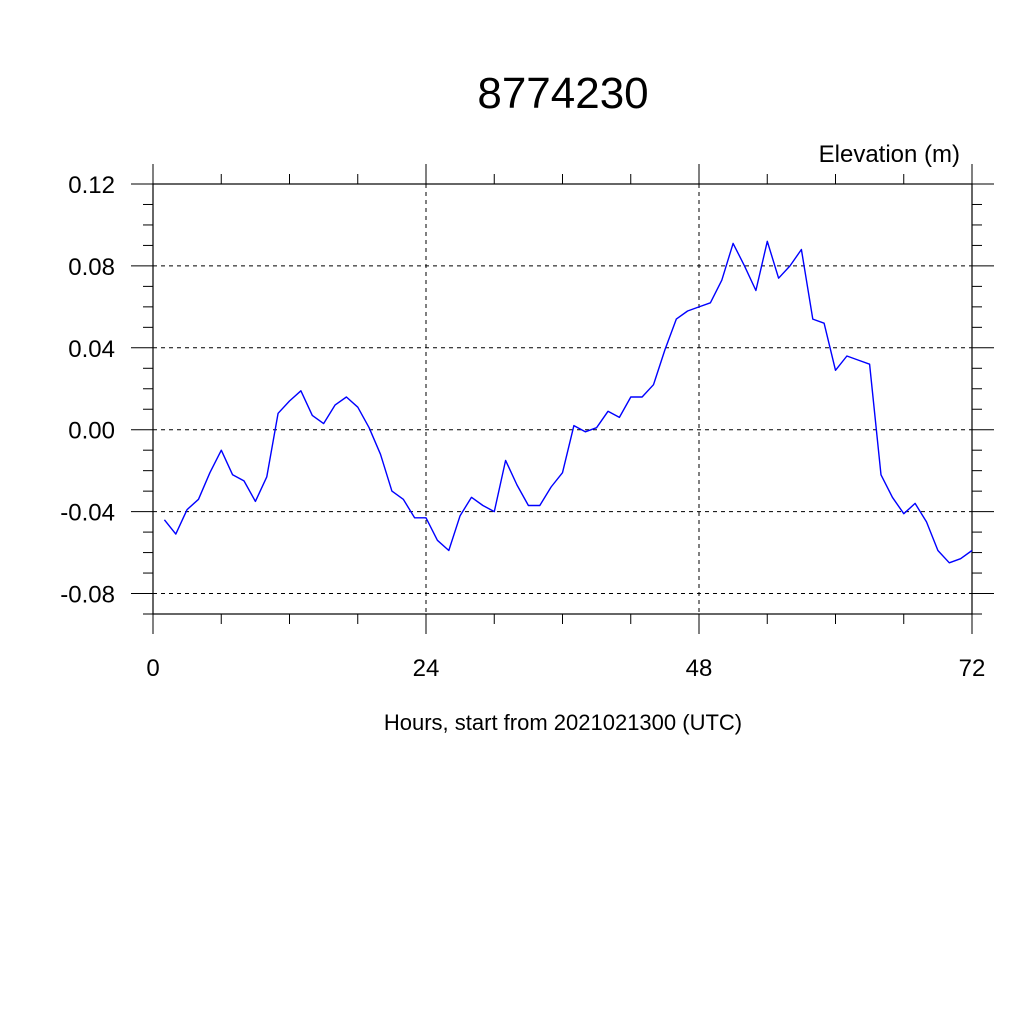 The width and height of the screenshot is (1024, 1024). Describe the element at coordinates (699, 668) in the screenshot. I see `x-tick-label: 48` at that location.